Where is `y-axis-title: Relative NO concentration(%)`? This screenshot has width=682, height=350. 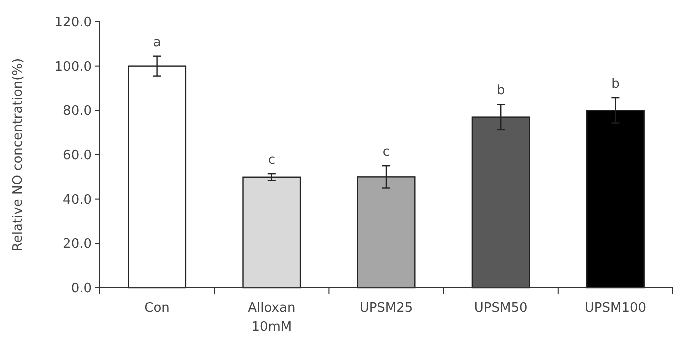
y-axis-title: Relative NO concentration(%) is located at coordinates (18, 155).